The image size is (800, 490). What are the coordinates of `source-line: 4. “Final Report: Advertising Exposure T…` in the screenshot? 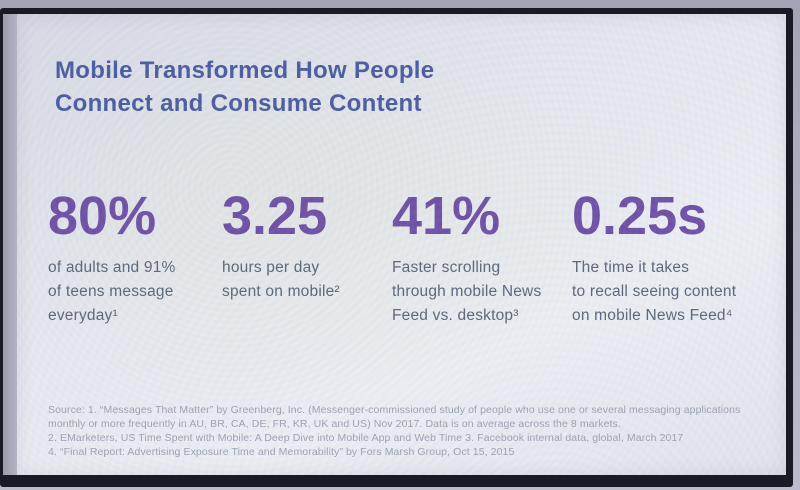 It's located at (281, 452).